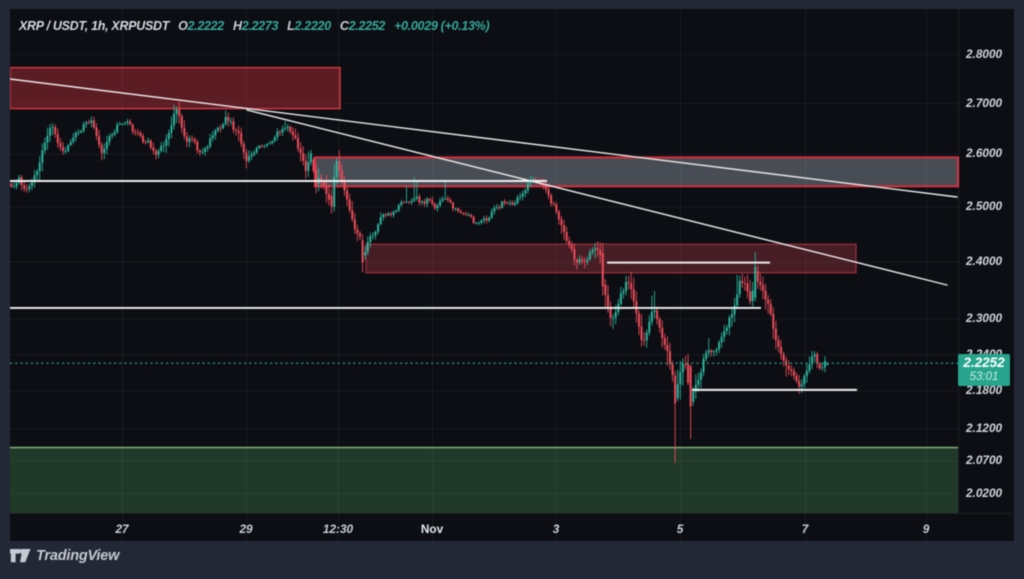  I want to click on price-tick-label: 2.4000, so click(984, 260).